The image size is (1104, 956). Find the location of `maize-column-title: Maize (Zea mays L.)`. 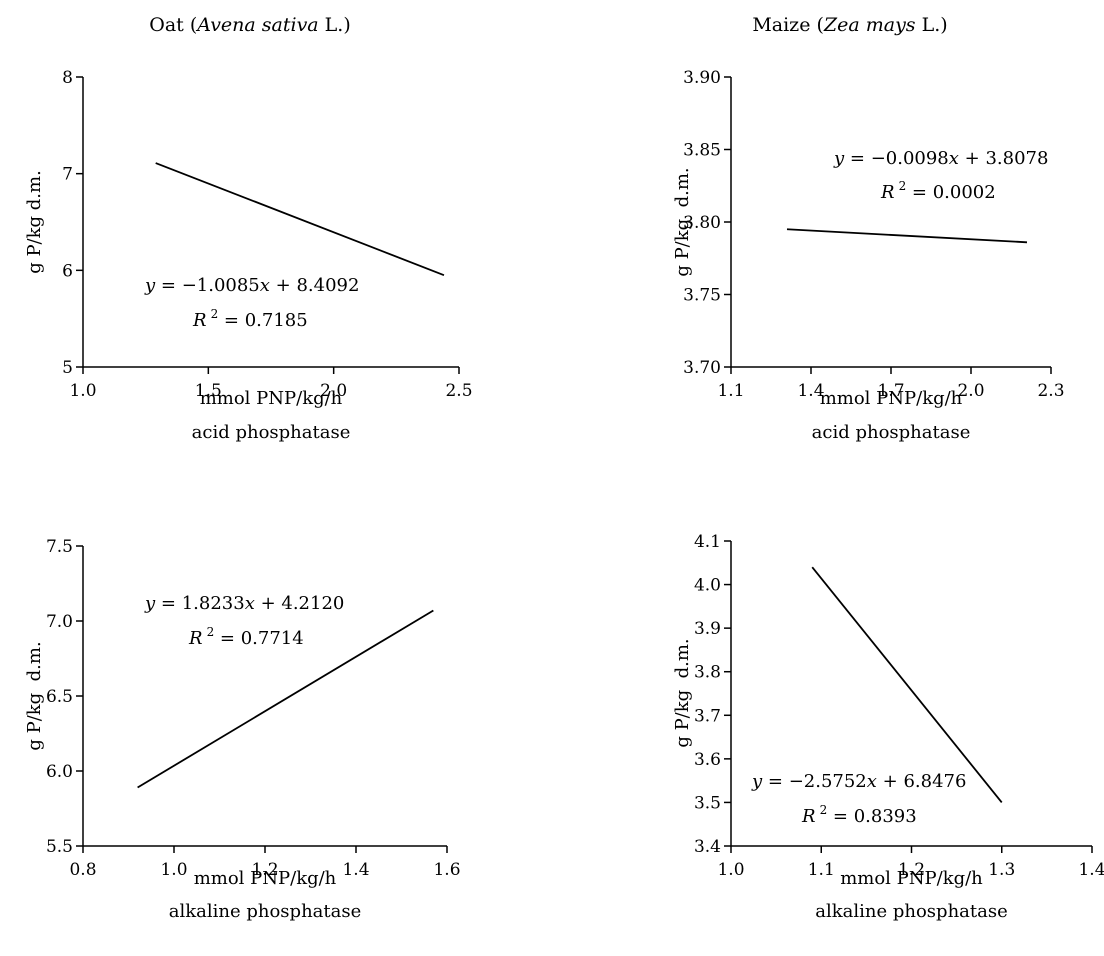

maize-column-title: Maize (Zea mays L.) is located at coordinates (850, 25).